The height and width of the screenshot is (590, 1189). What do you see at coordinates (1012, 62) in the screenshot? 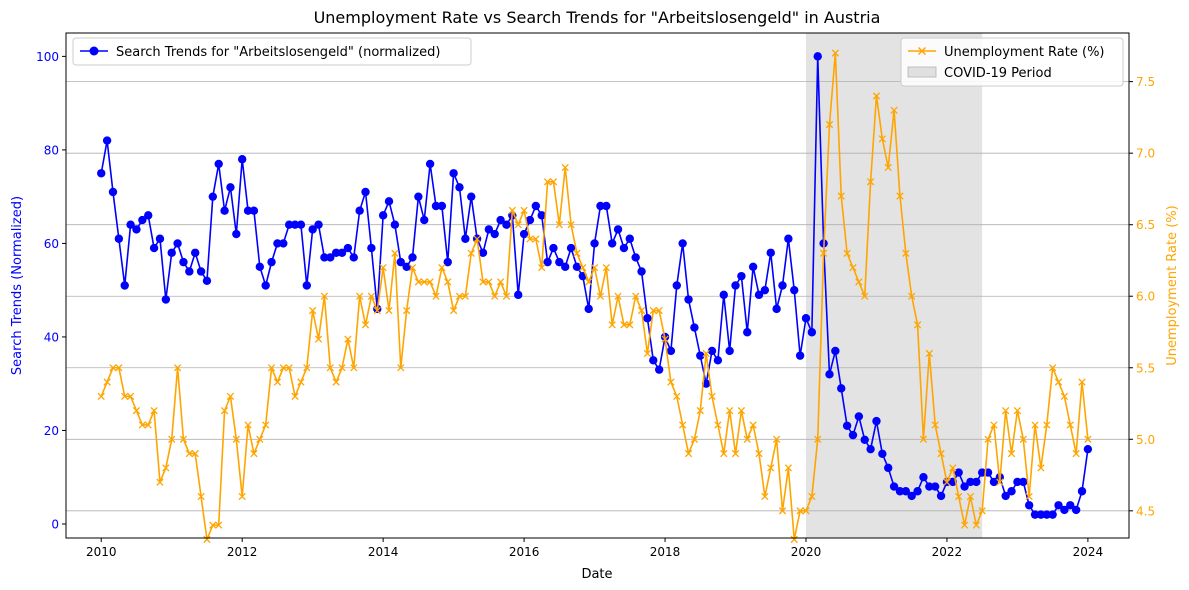
I see `legend-unemployment: Unemployment Rate (%) COVID-19 Period` at bounding box center [1012, 62].